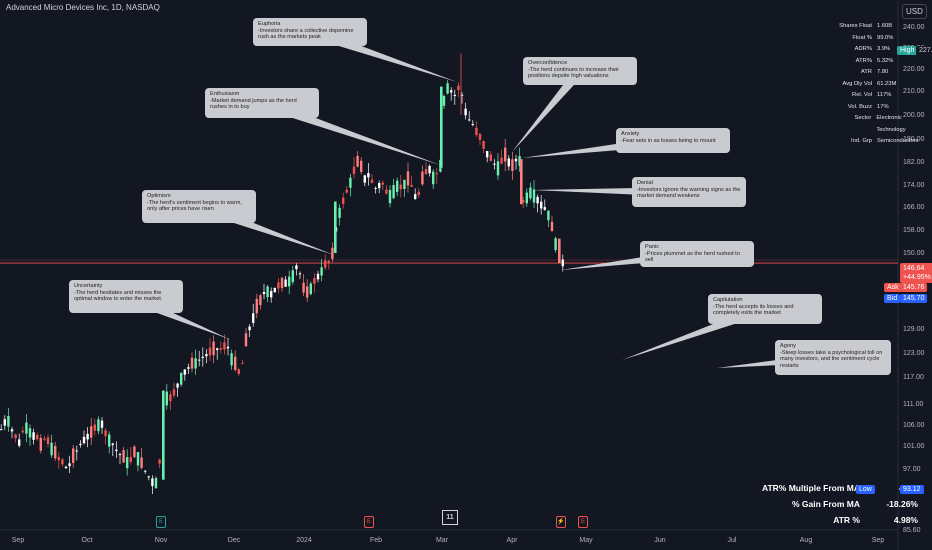  I want to click on time-label: Feb, so click(376, 540).